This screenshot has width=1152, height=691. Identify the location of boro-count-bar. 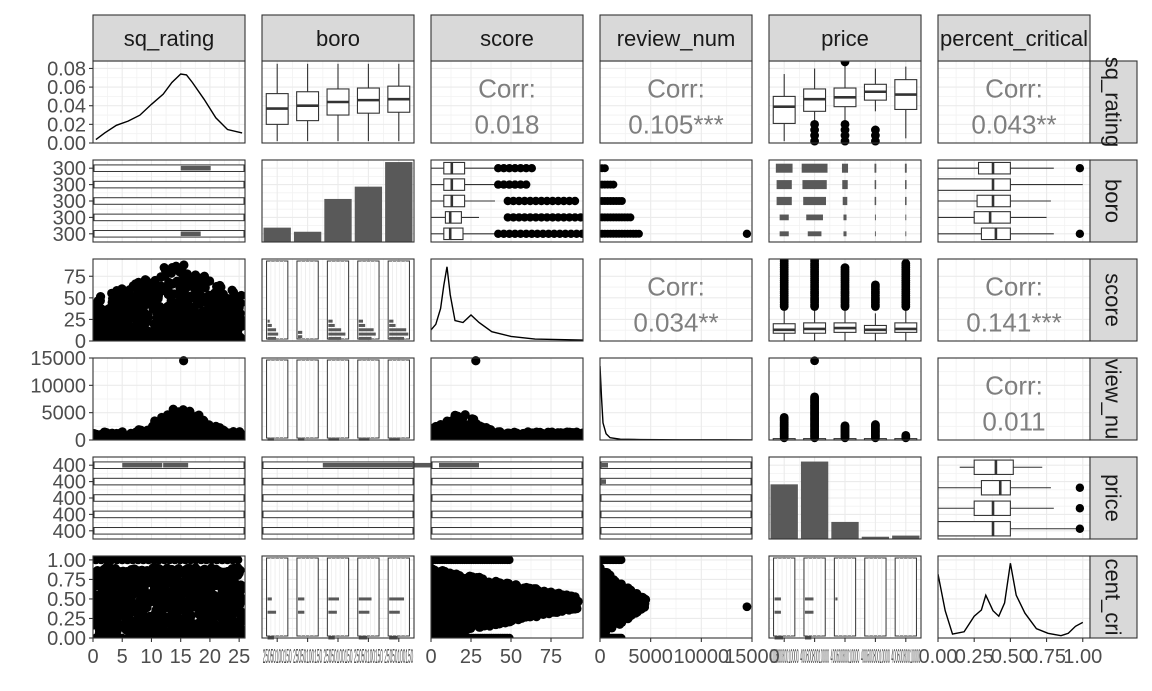
(307, 236).